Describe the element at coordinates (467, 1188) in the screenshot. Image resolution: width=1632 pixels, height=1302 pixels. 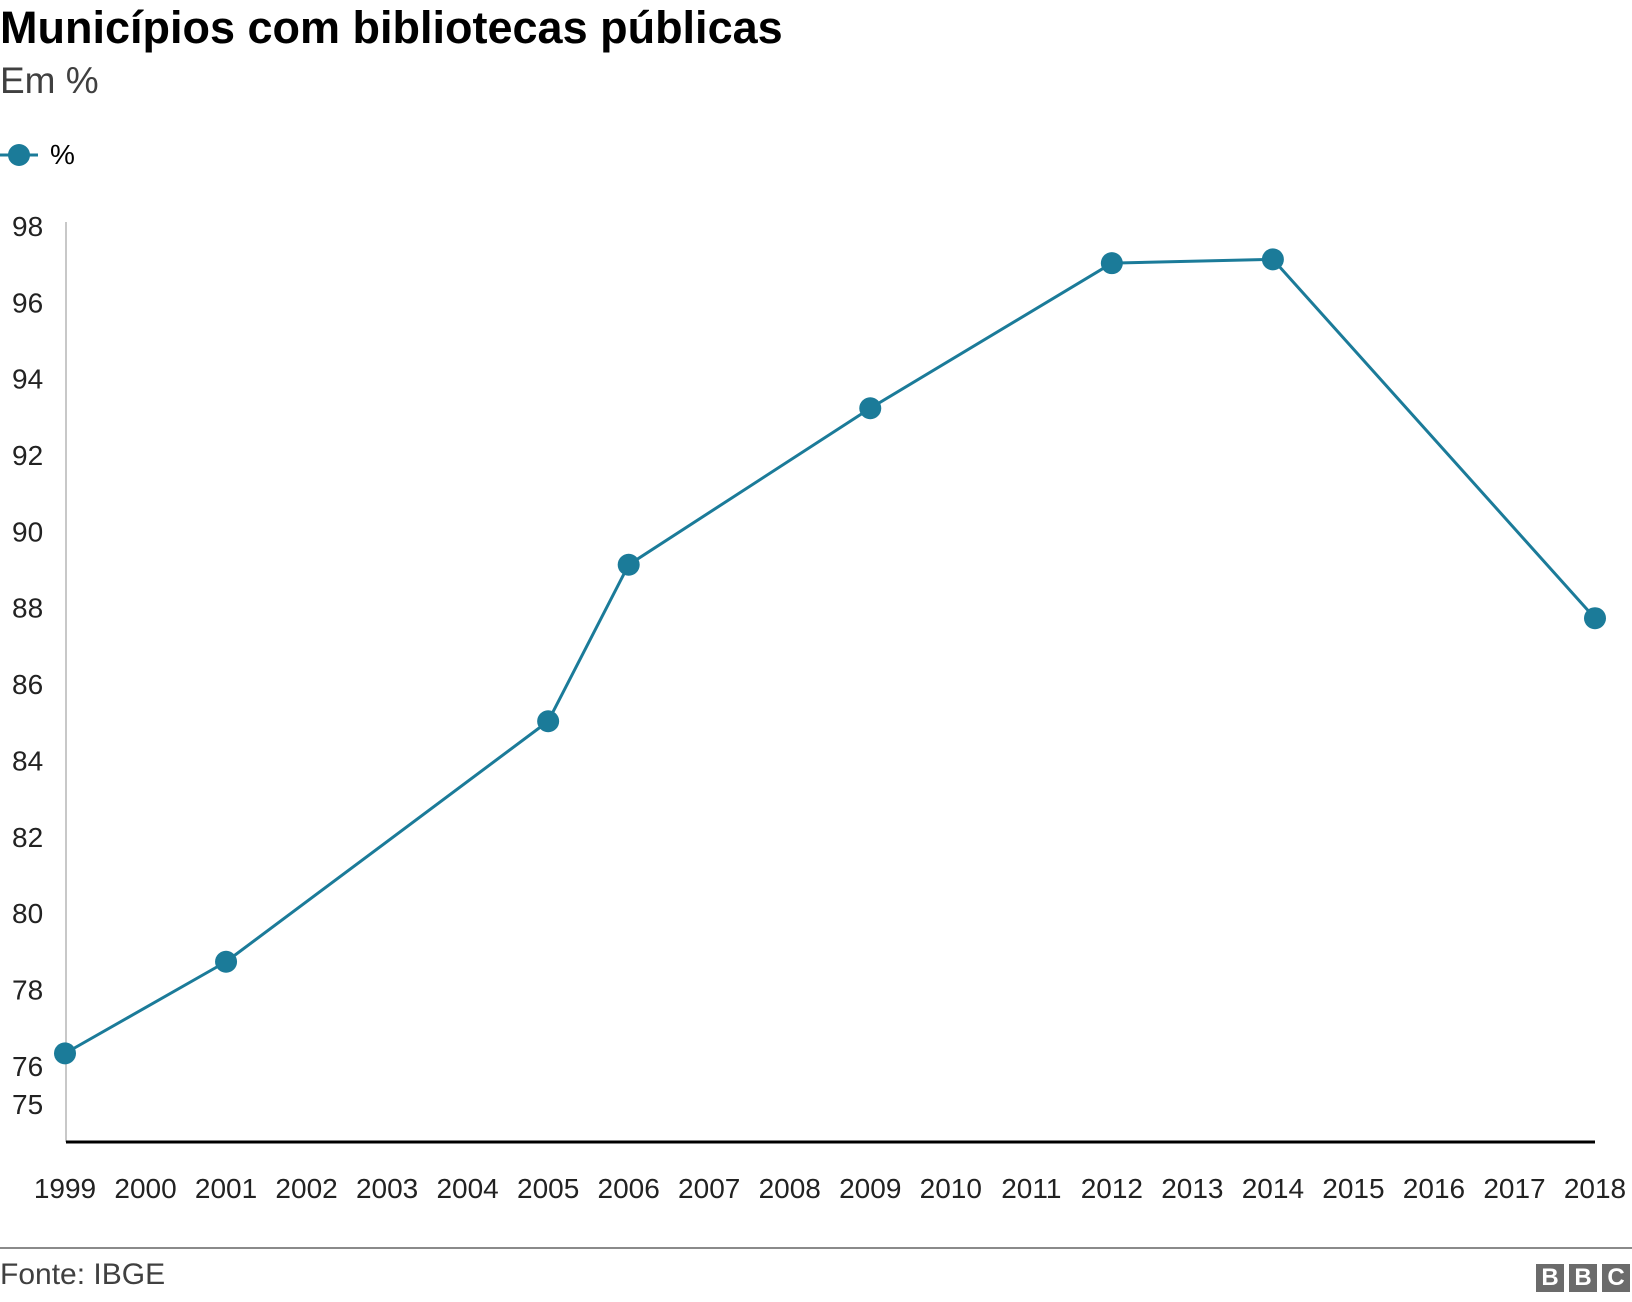
I see `x-tick-label: 2004` at that location.